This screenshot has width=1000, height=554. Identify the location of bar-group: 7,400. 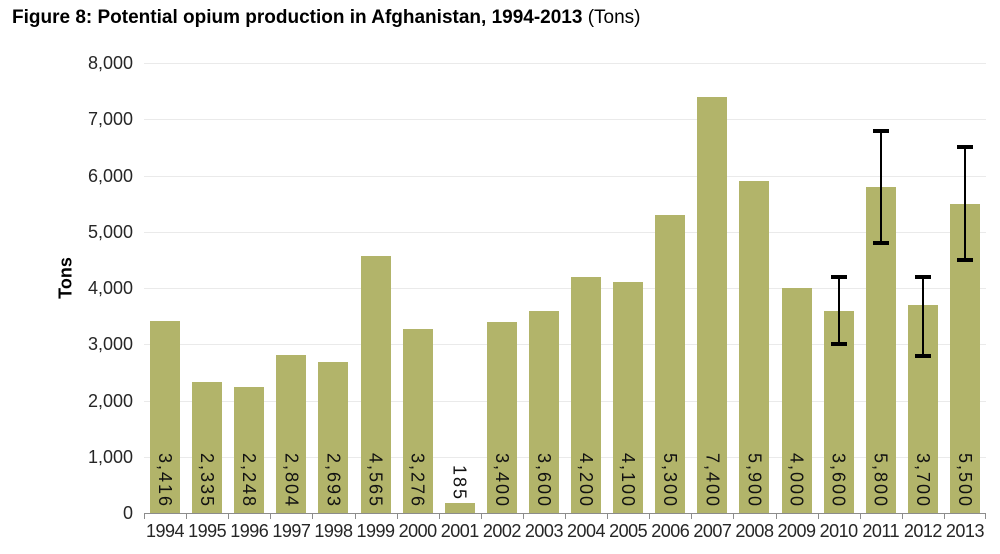
(712, 288).